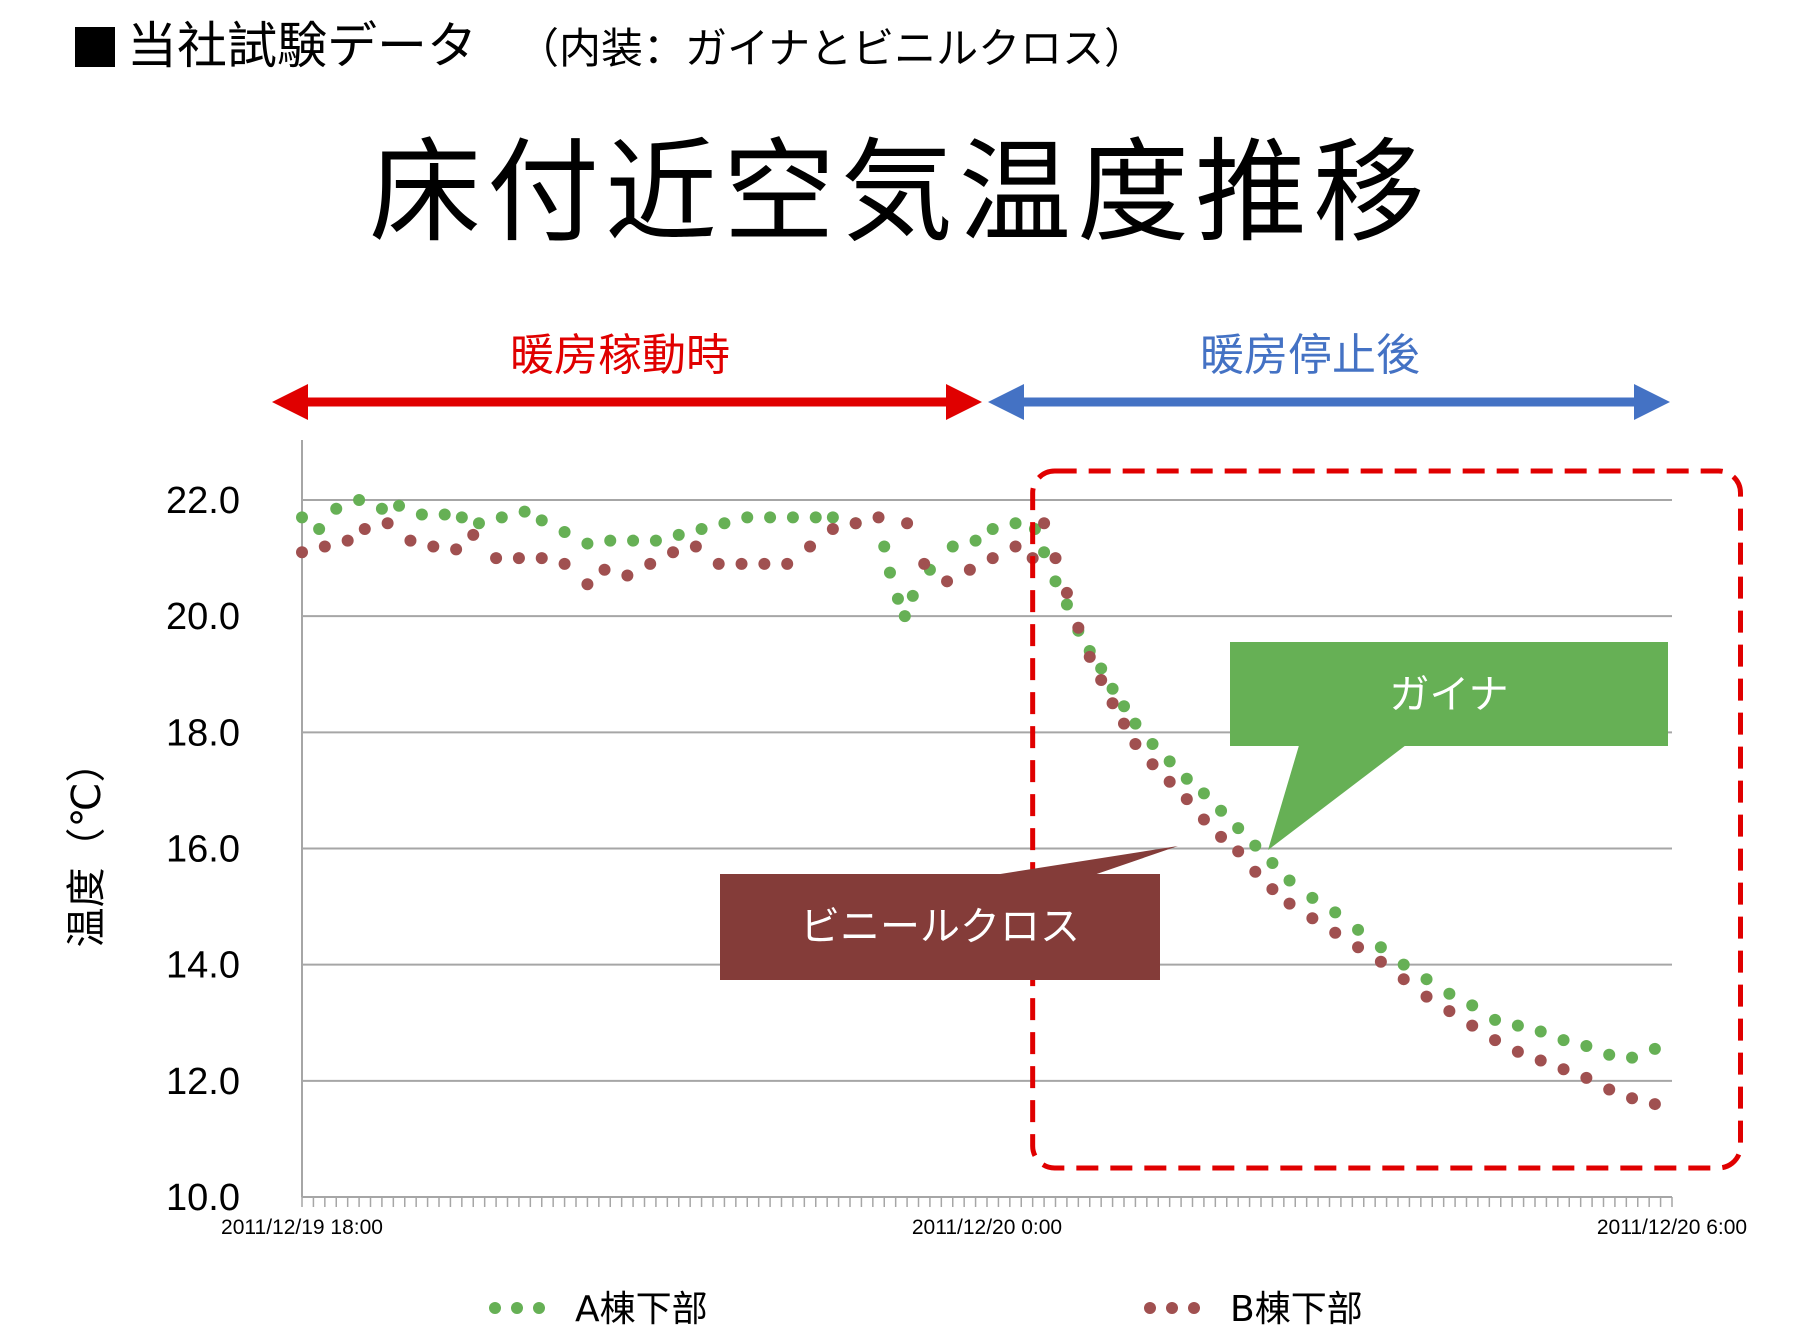 This screenshot has height=1338, width=1800. What do you see at coordinates (302, 46) in the screenshot?
I see `heading-main: 当社試験データ` at bounding box center [302, 46].